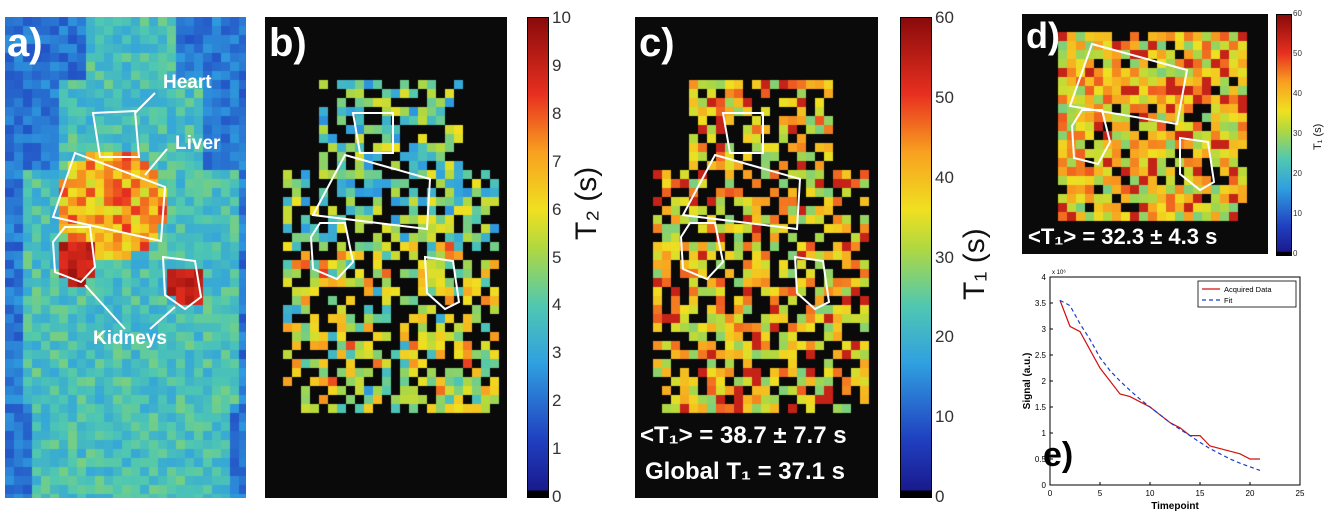  What do you see at coordinates (1297, 213) in the screenshot?
I see `t1s-tick-10: 10` at bounding box center [1297, 213].